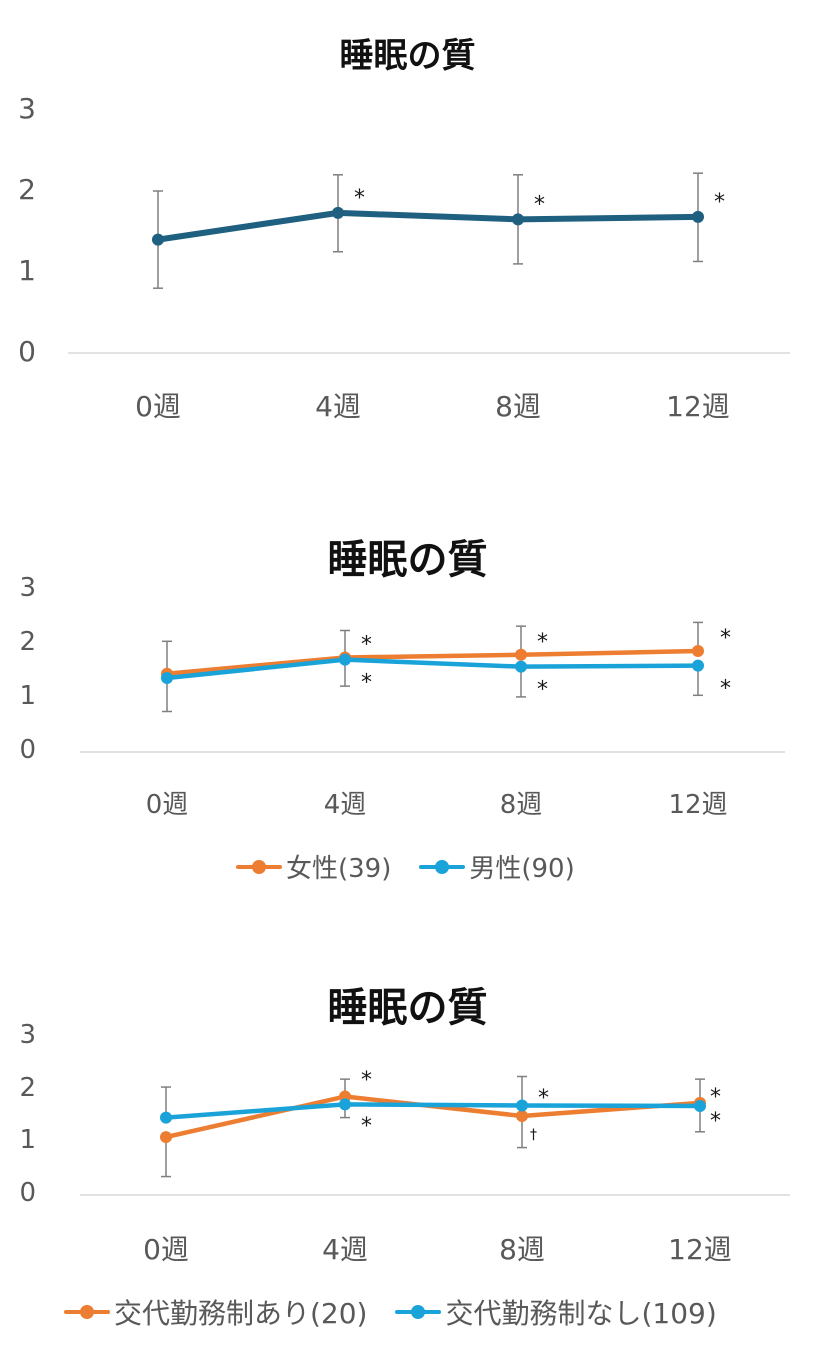  Describe the element at coordinates (533, 1135) in the screenshot. I see `chart-3-series-0-mark-2: †` at that location.